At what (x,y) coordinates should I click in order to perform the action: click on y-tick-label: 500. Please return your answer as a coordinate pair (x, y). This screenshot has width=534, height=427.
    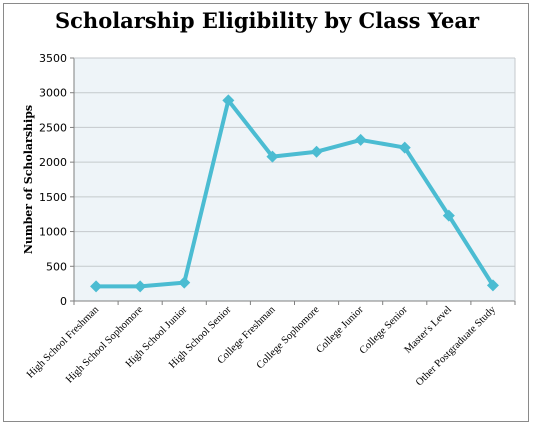
    Looking at the image, I should click on (56, 266).